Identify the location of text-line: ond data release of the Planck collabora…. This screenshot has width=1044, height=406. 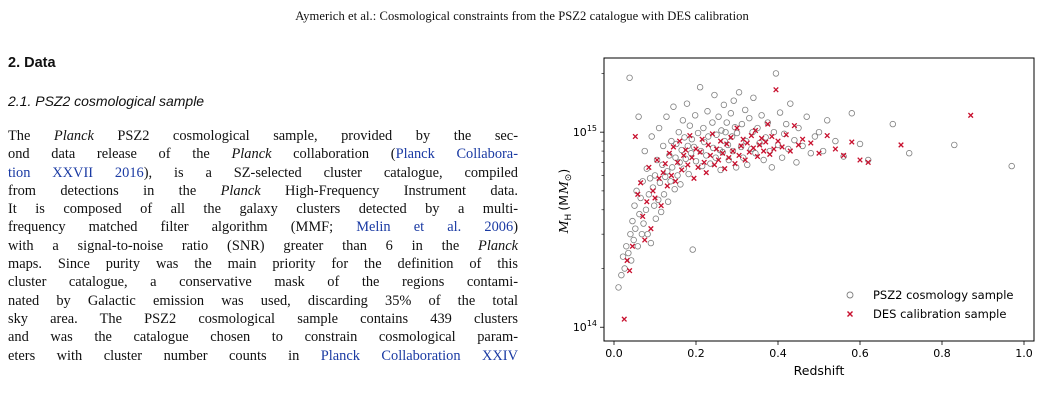
(263, 154).